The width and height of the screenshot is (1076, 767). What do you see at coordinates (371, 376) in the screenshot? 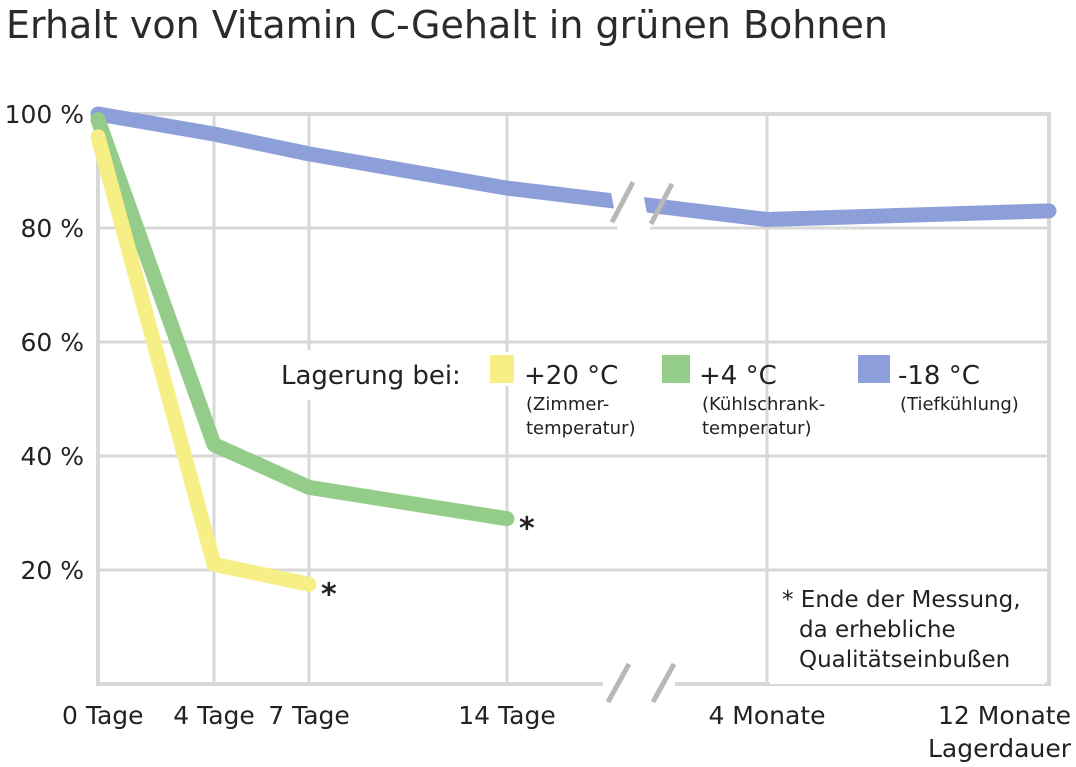
I see `legend-title: Lagerung bei:` at bounding box center [371, 376].